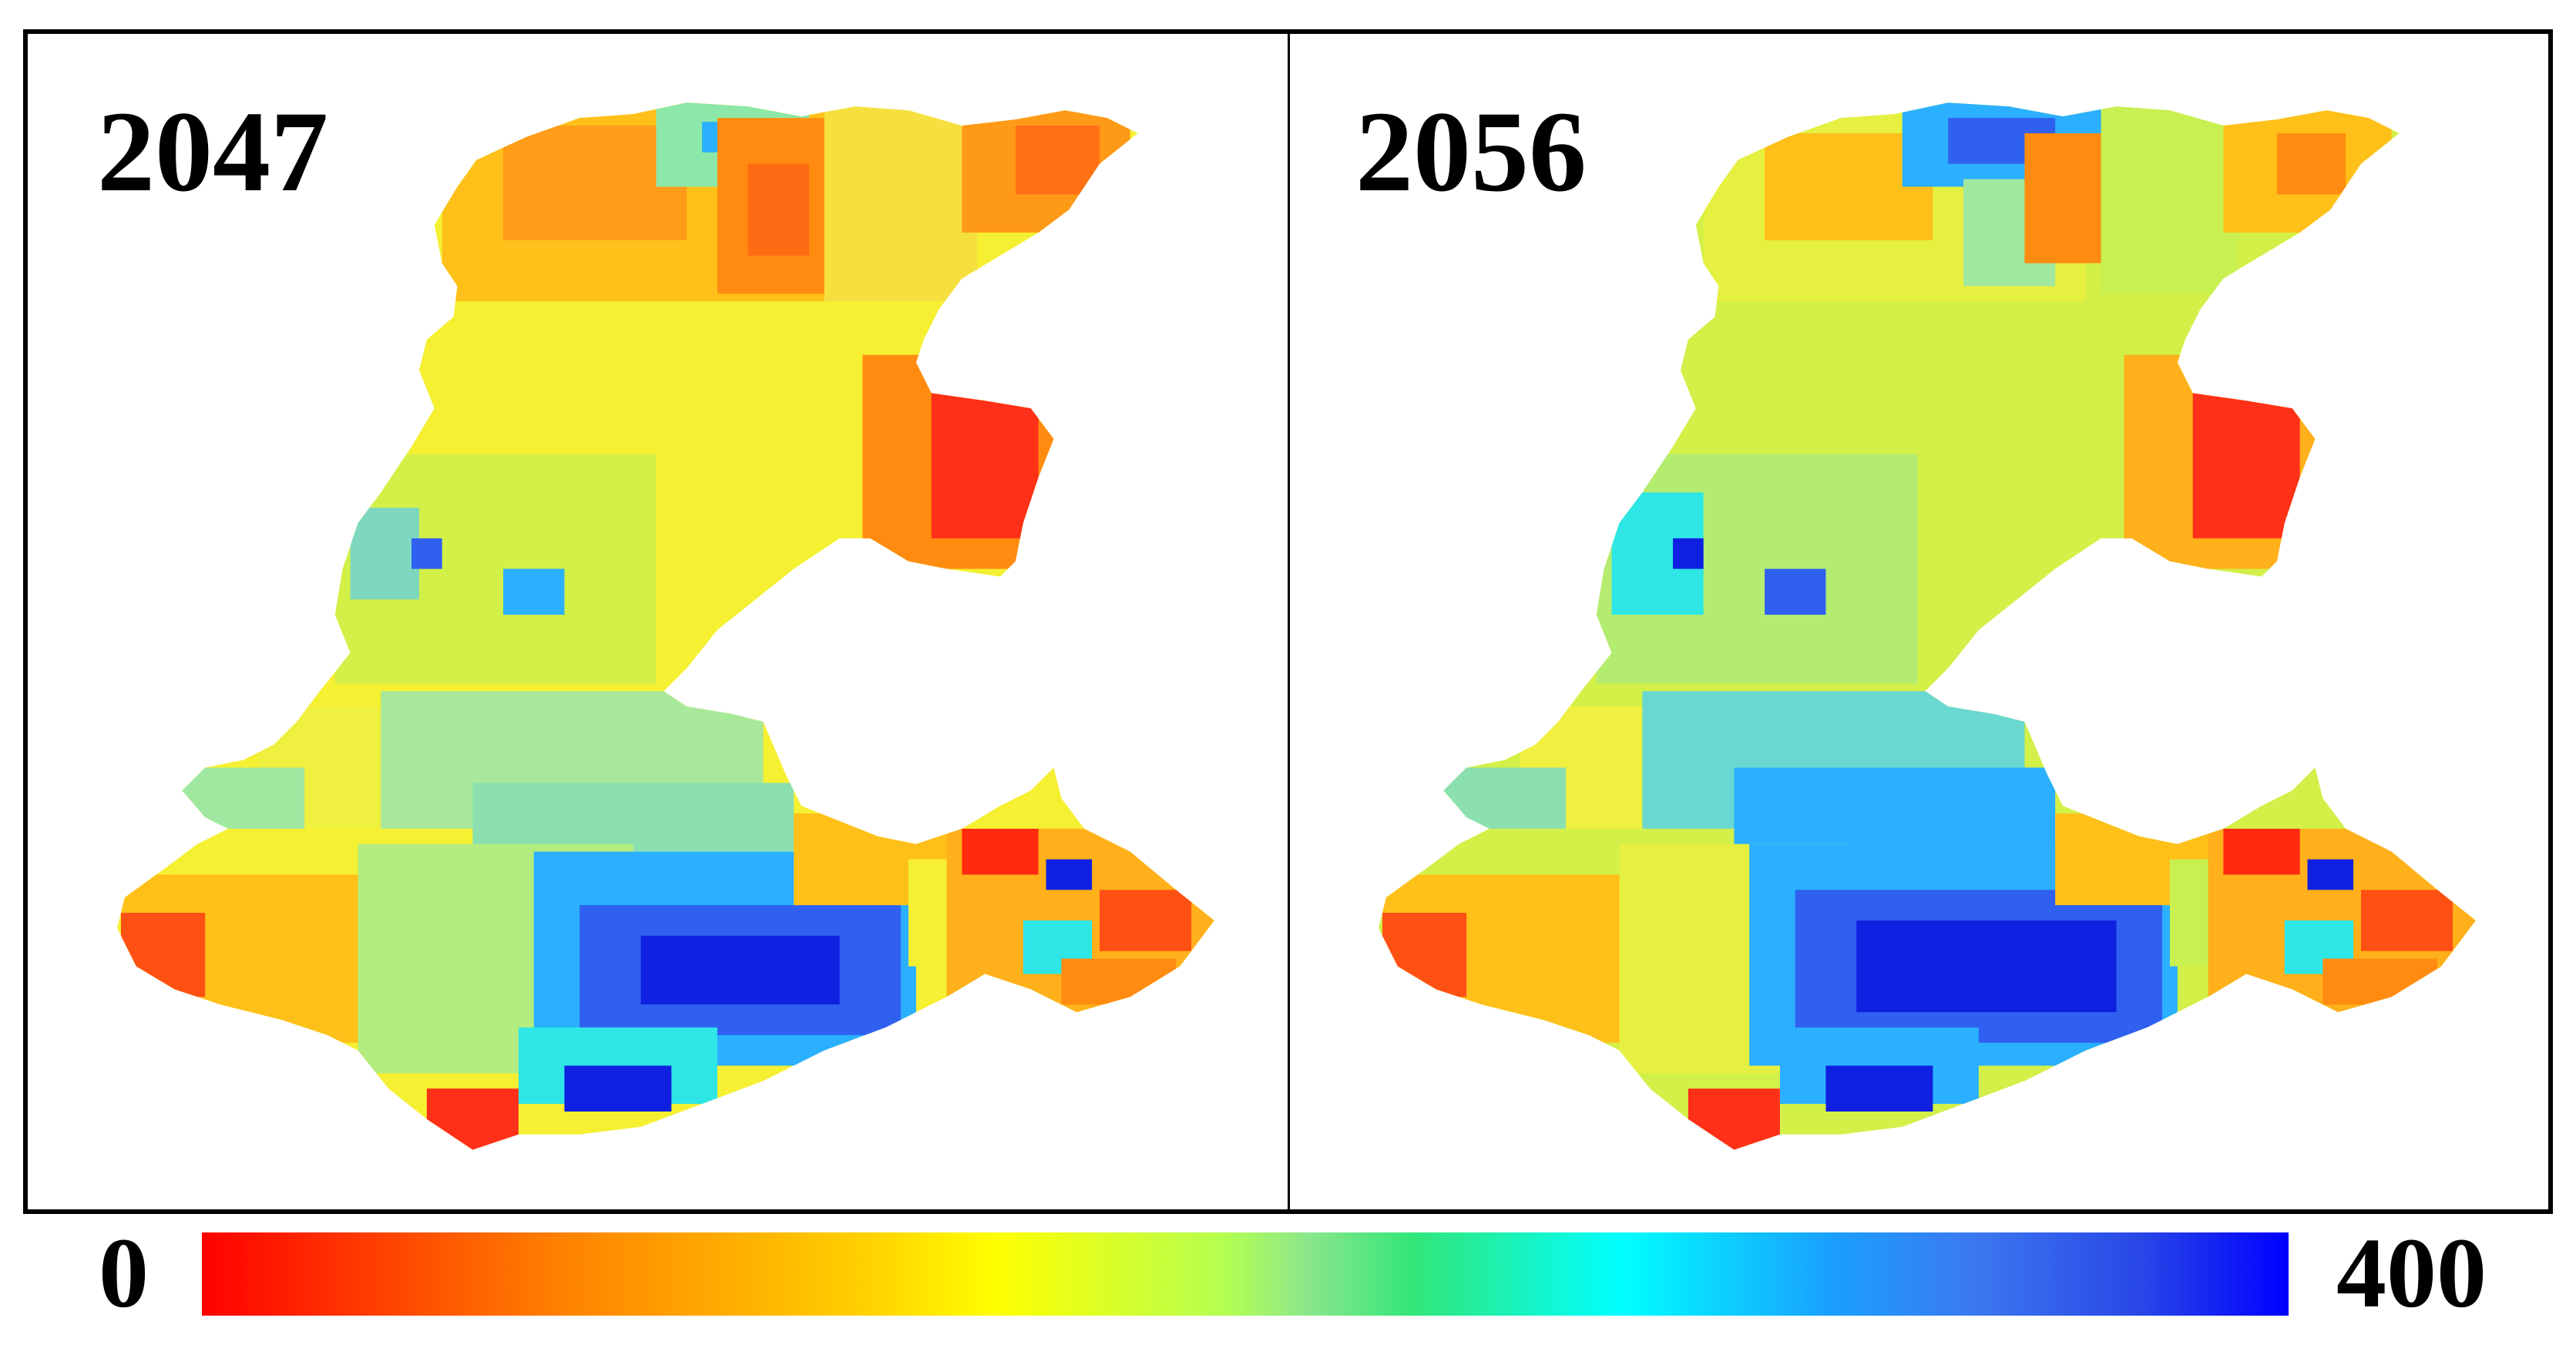 This screenshot has height=1348, width=2576. What do you see at coordinates (212, 152) in the screenshot?
I see `year-label-2047: 2047` at bounding box center [212, 152].